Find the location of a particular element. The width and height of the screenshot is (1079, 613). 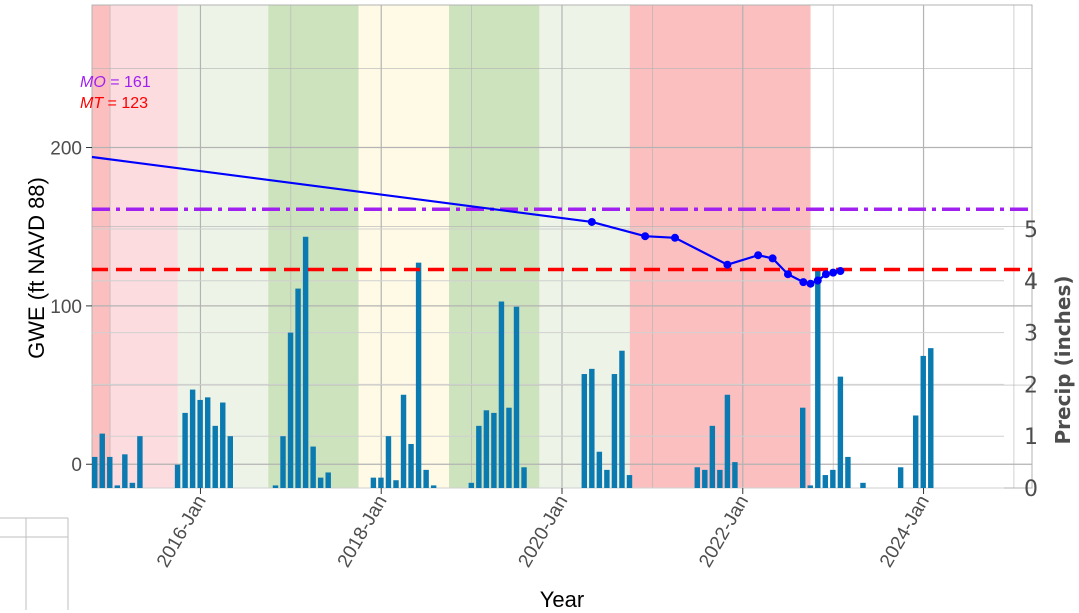

precip-axis: 0 1 2 3 4 5 is located at coordinates (1031, 360).